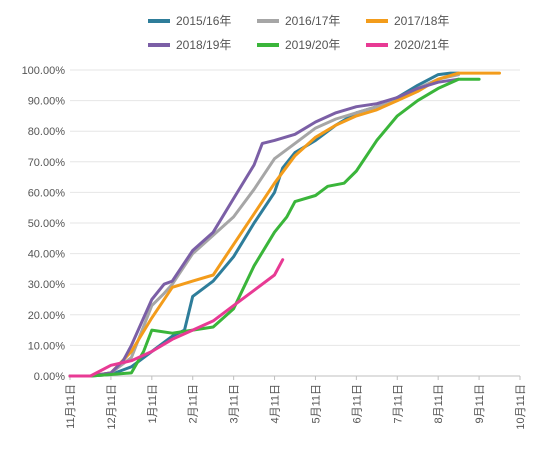 This screenshot has width=550, height=466. What do you see at coordinates (357, 404) in the screenshot?
I see `x-tick-label: 6月11日` at bounding box center [357, 404].